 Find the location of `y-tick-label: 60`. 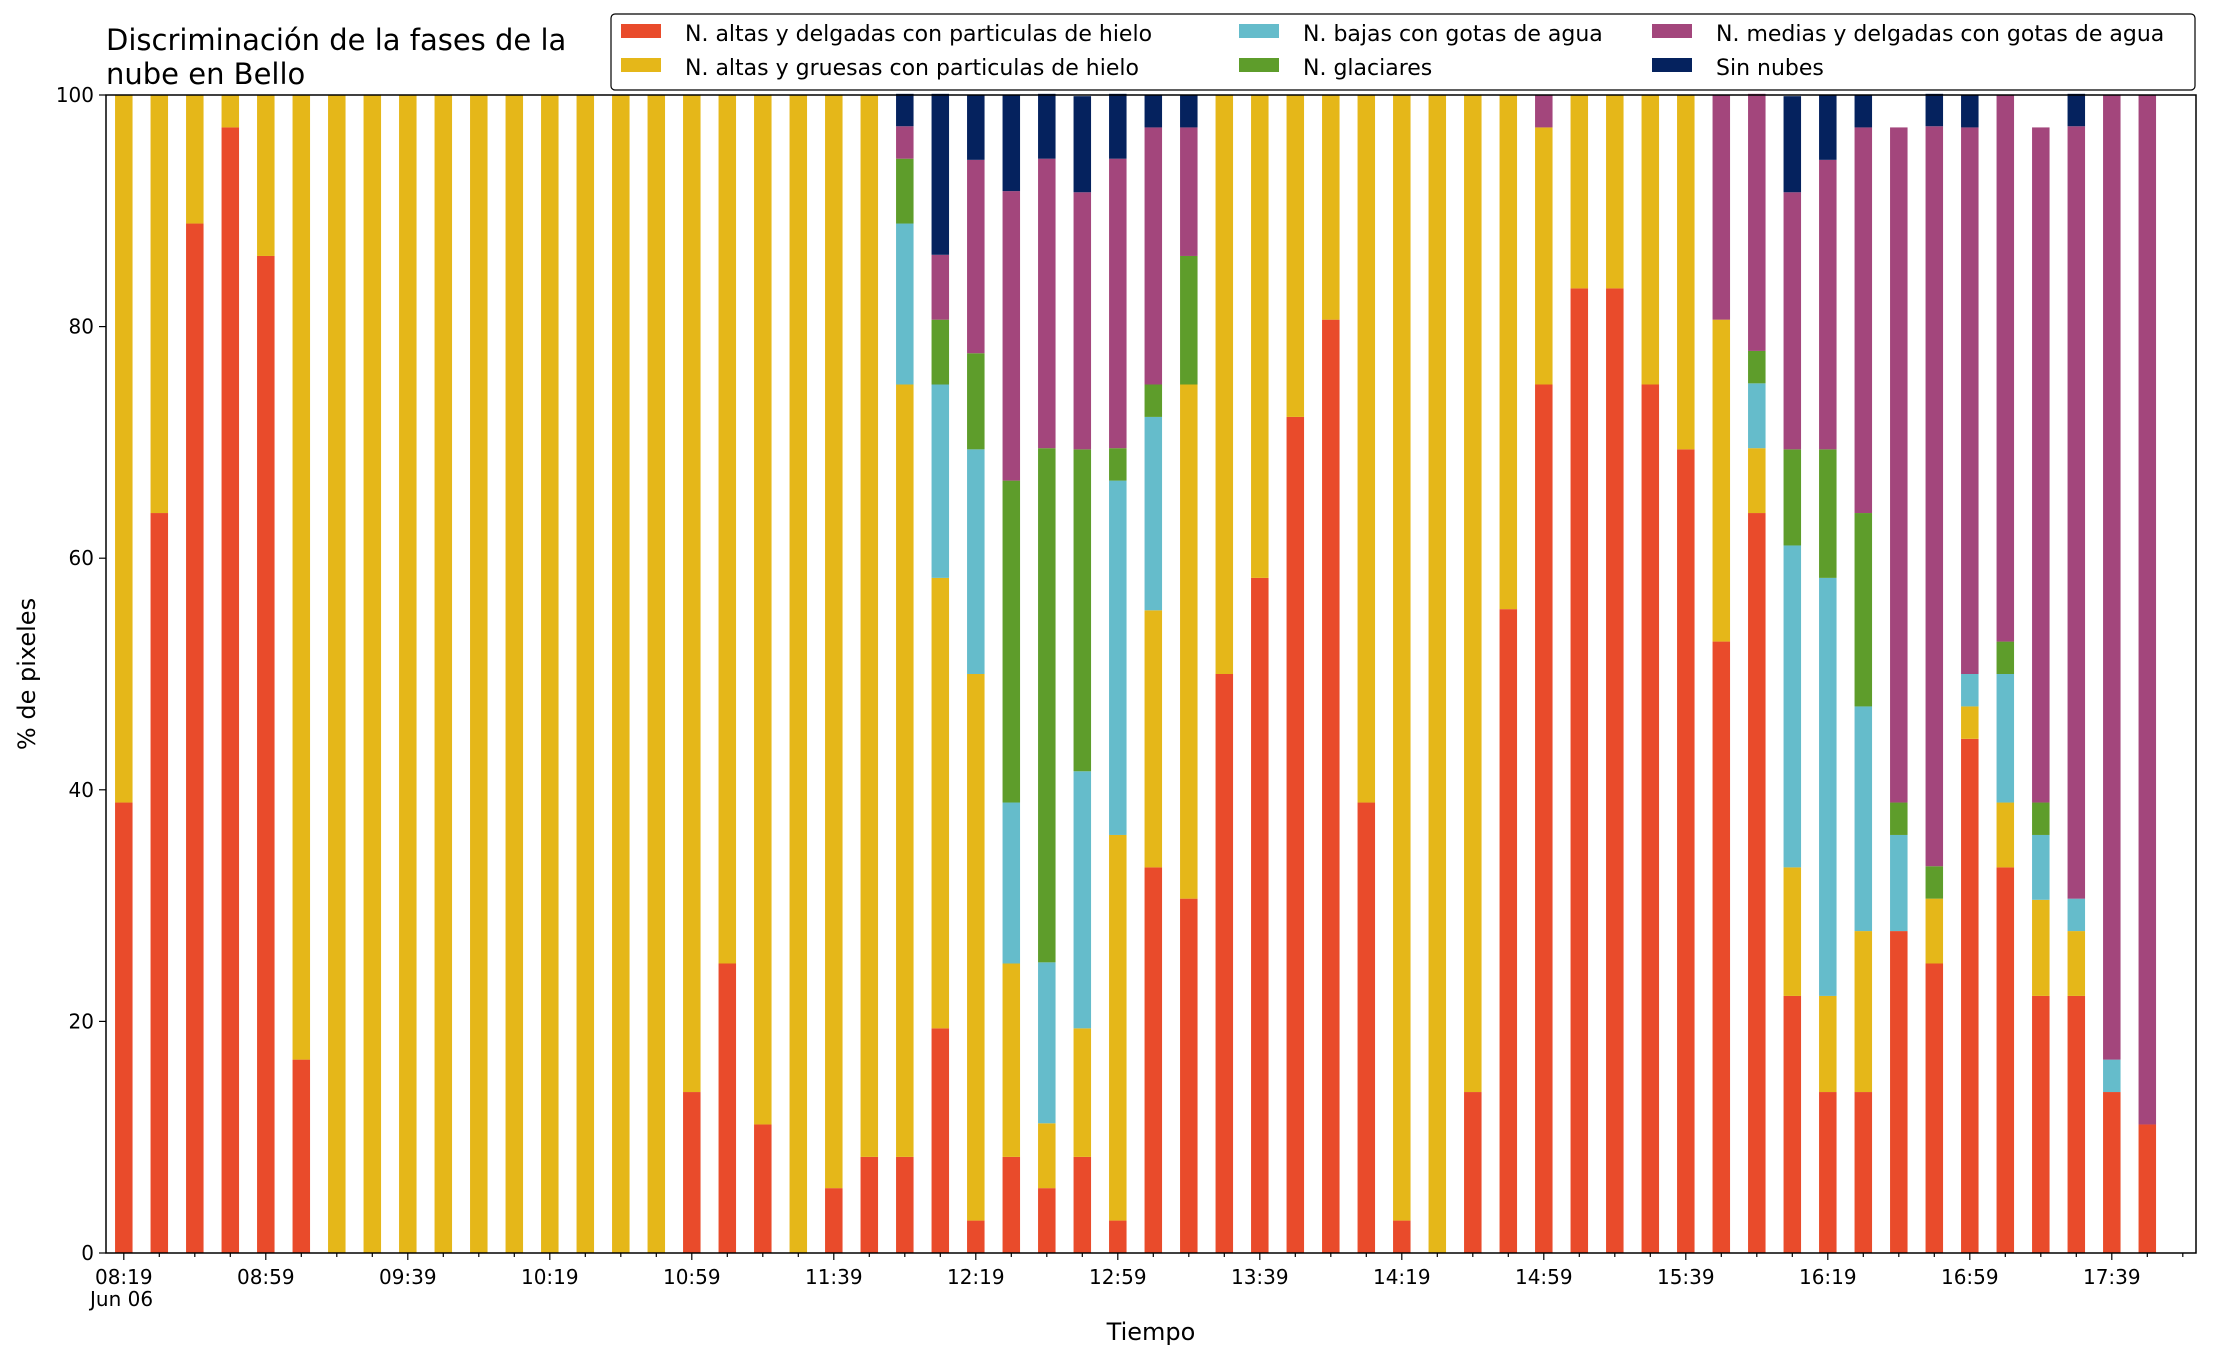

y-tick-label: 60 is located at coordinates (81, 558).